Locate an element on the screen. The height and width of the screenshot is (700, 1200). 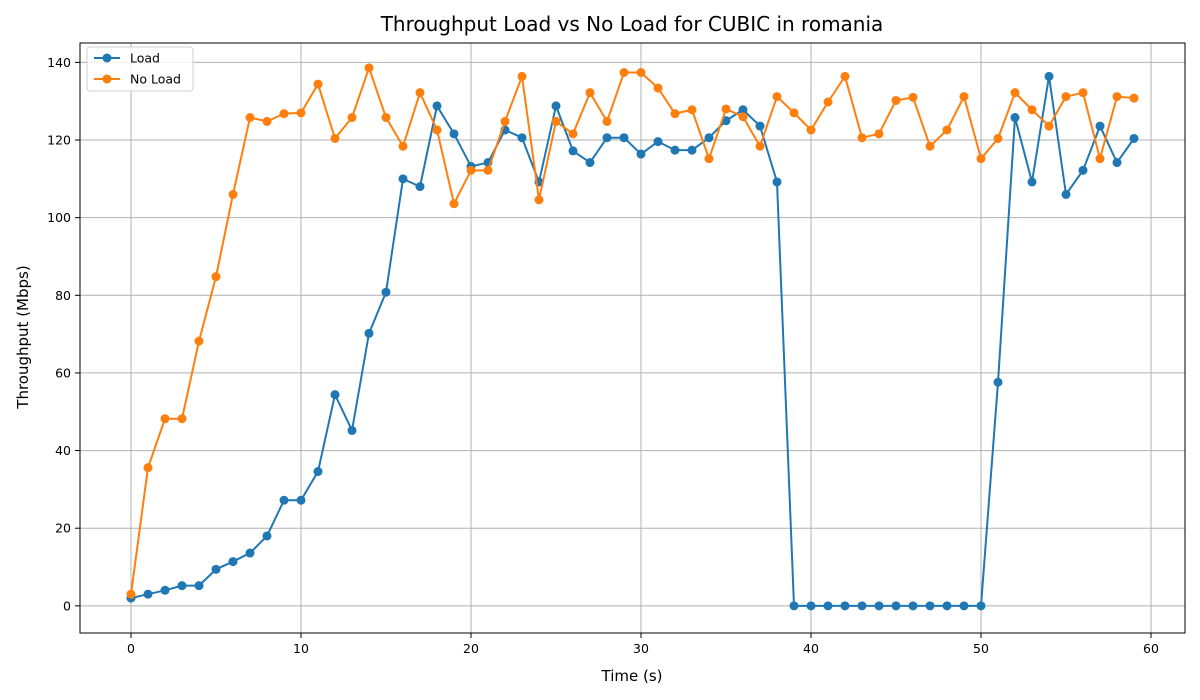
x-tick-label: 30 is located at coordinates (641, 648).